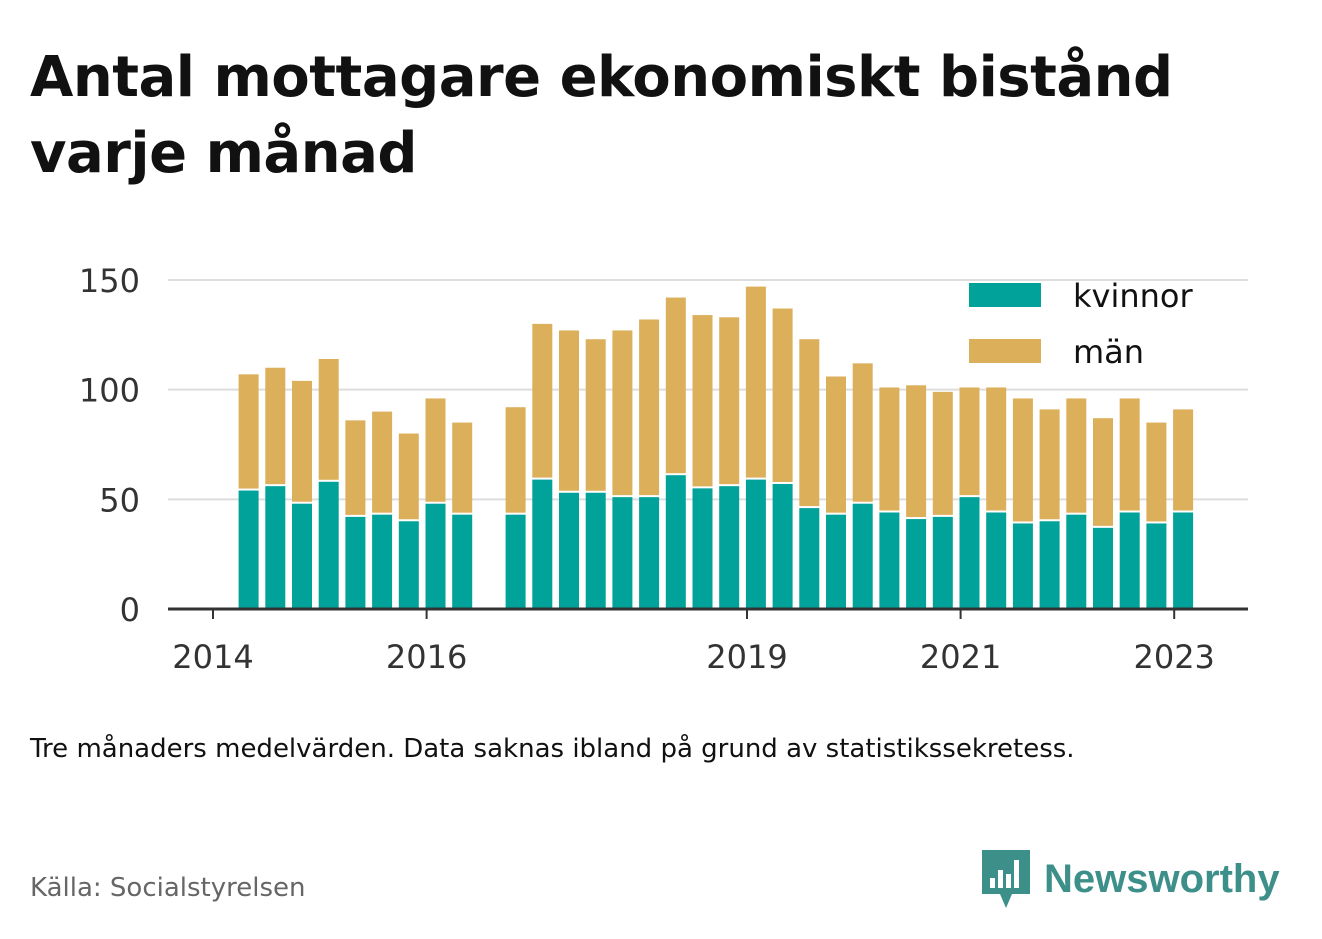 The height and width of the screenshot is (939, 1322). I want to click on legend-swatch-kvinnor, so click(1005, 295).